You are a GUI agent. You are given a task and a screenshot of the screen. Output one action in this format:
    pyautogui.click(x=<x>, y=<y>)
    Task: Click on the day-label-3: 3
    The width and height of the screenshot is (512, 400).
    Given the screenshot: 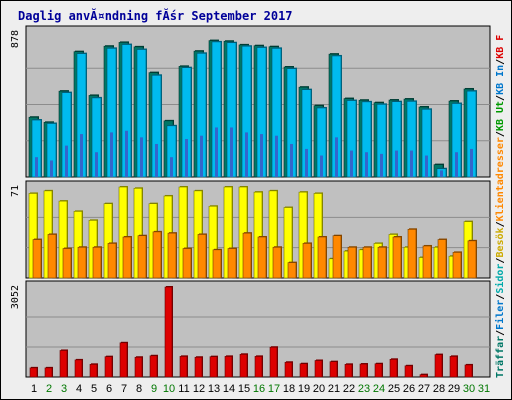 What is the action you would take?
    pyautogui.click(x=64, y=389)
    